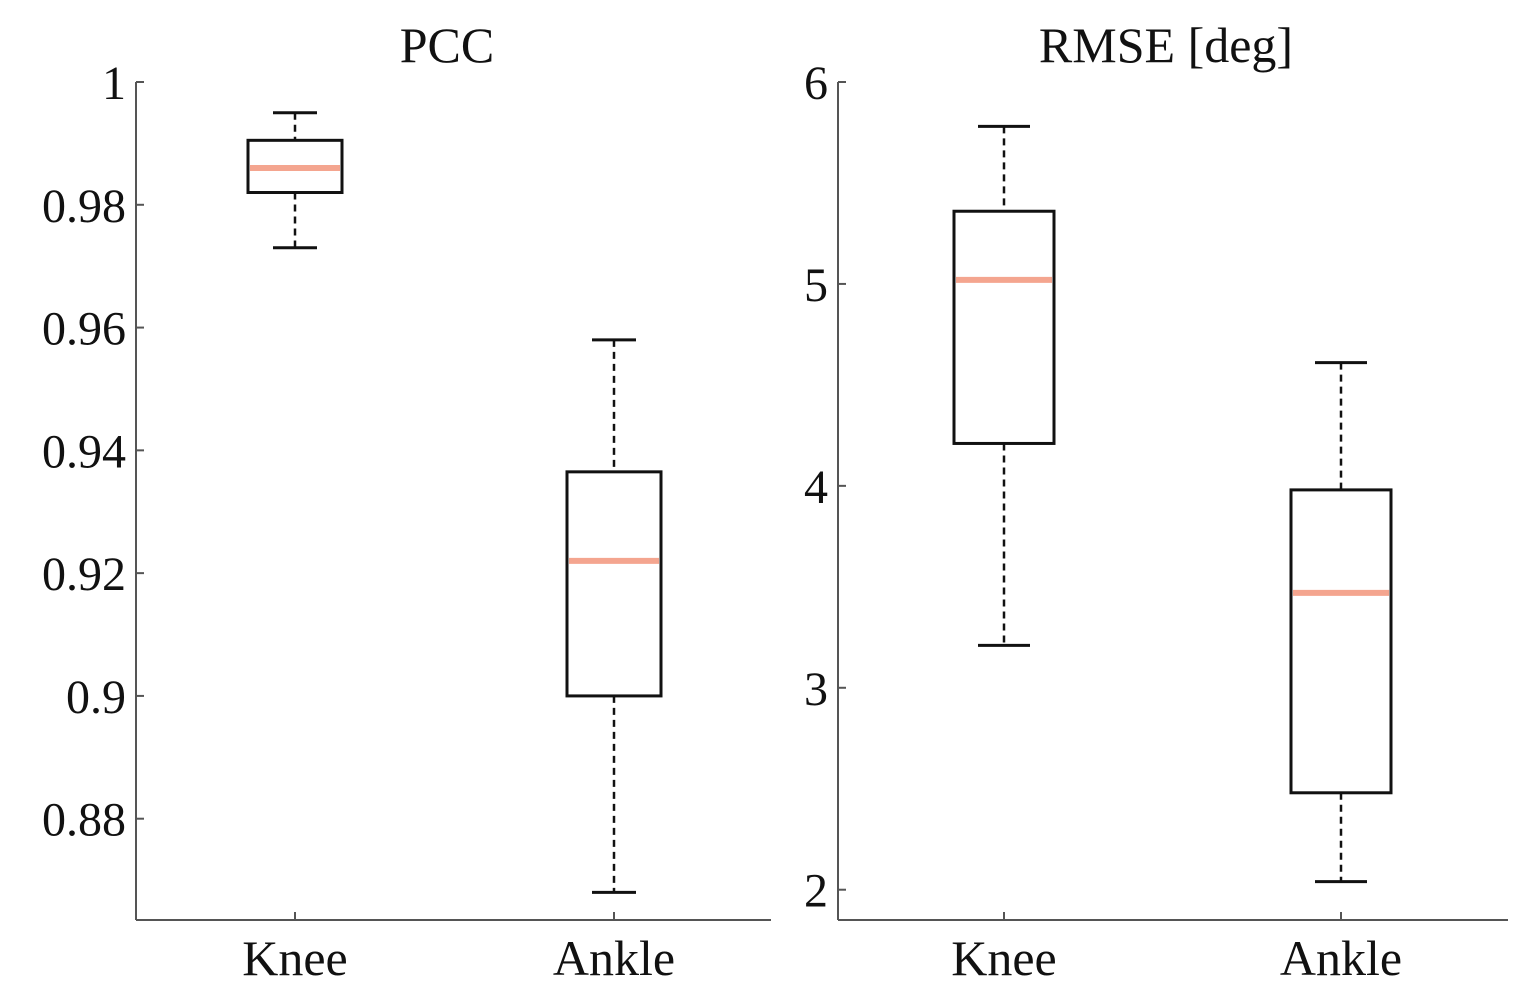 The width and height of the screenshot is (1514, 1000). Describe the element at coordinates (84, 574) in the screenshot. I see `y-tick-label: 0.92` at that location.